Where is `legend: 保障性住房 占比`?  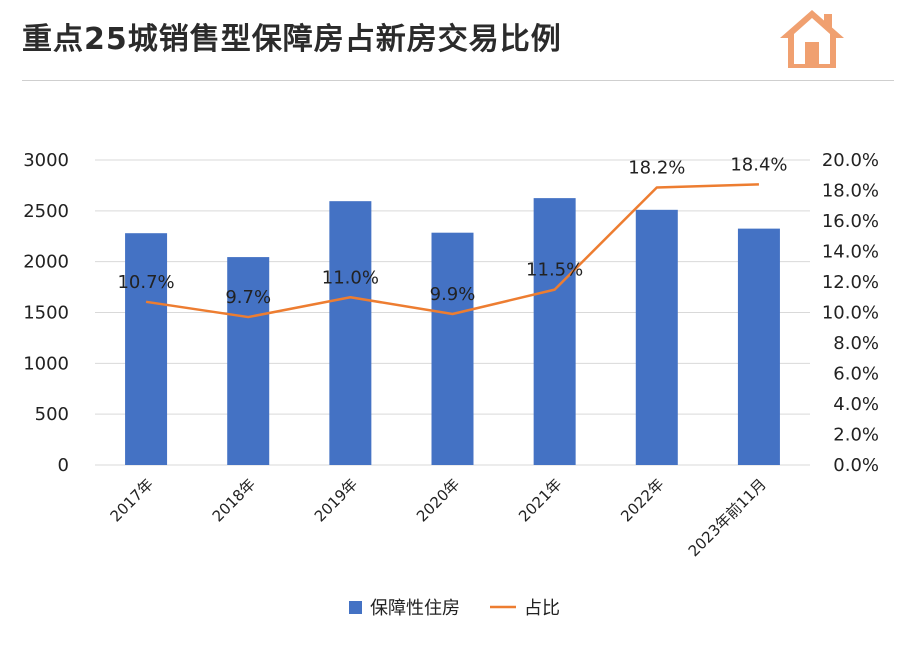 legend: 保障性住房 占比 is located at coordinates (454, 608).